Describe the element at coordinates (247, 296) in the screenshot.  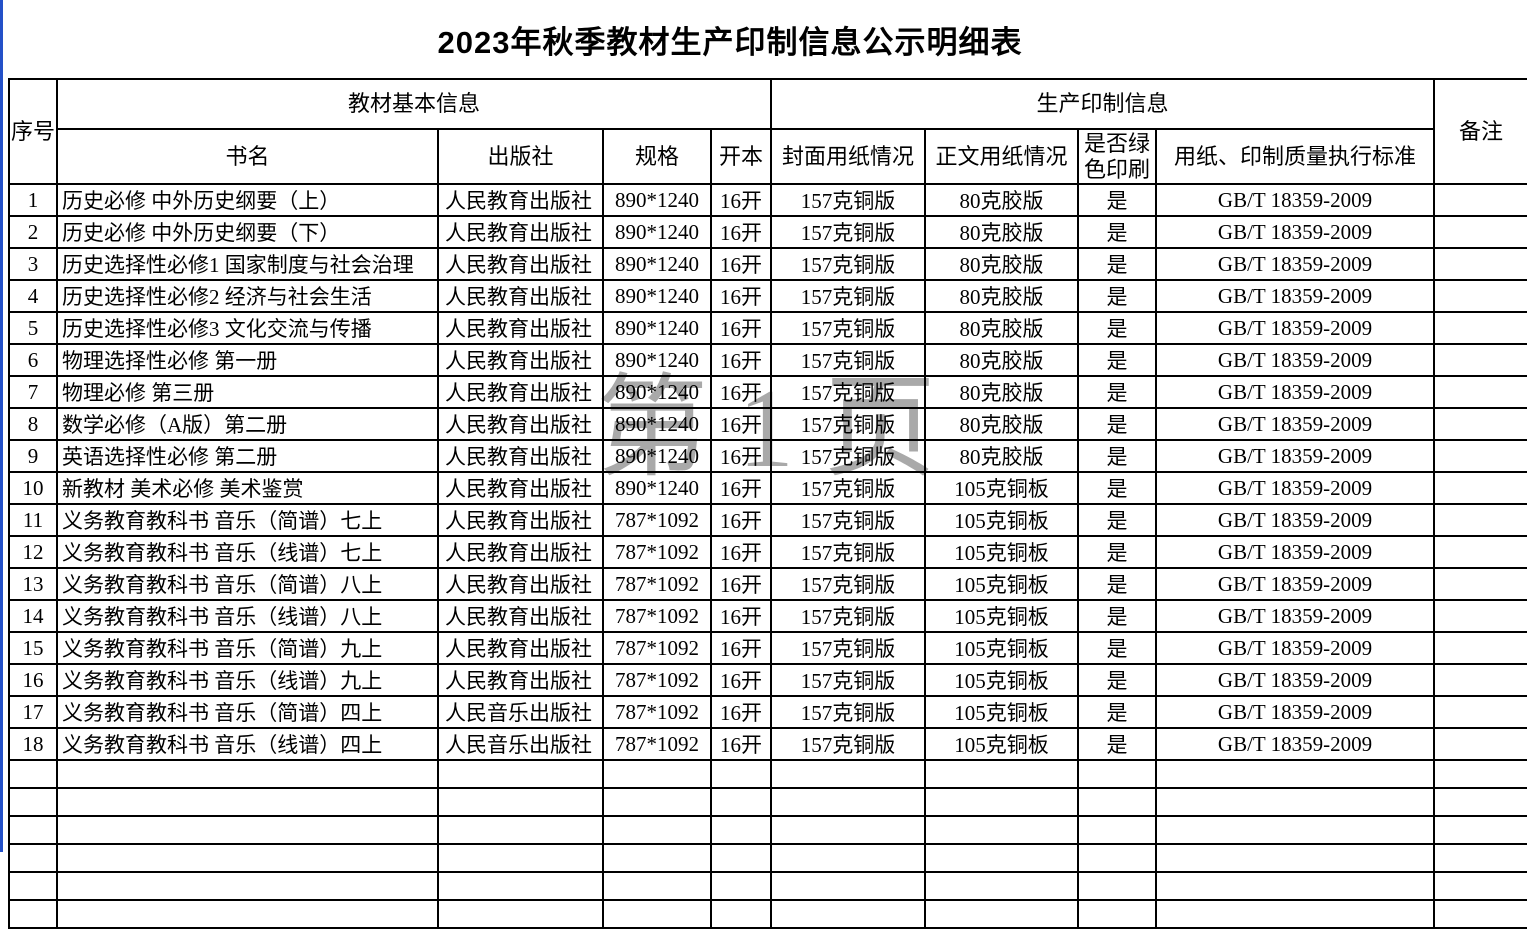
I see `cell-book-name: 历史选择性必修2 经济与社会生活` at that location.